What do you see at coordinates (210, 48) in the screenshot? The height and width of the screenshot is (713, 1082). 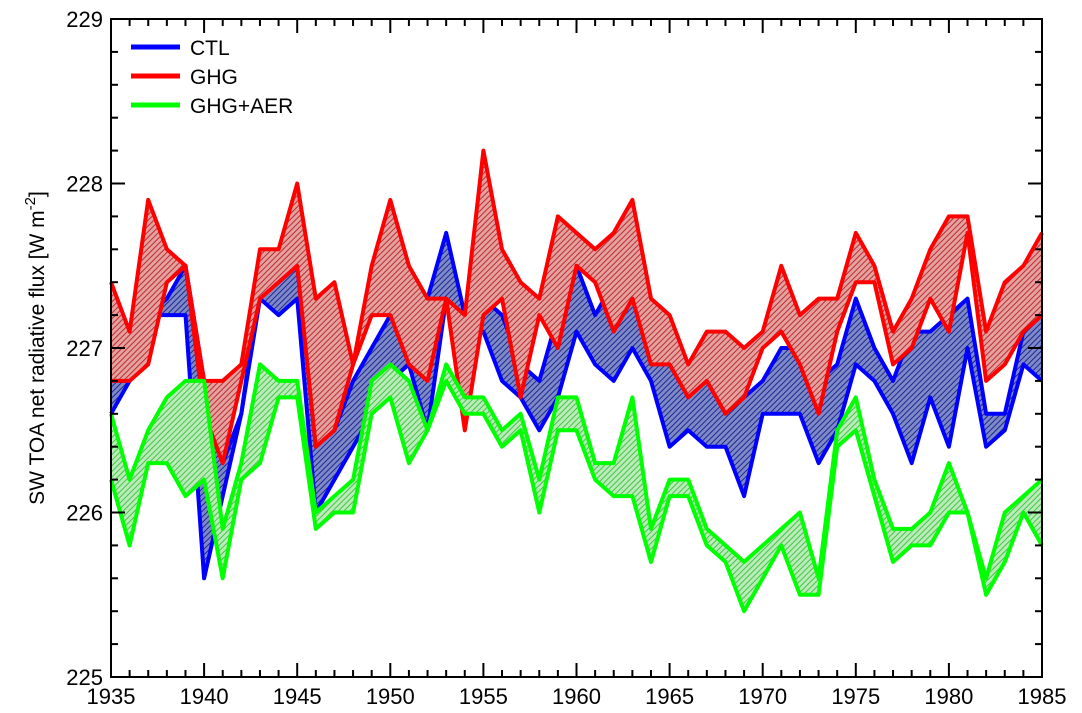 I see `legend-label-ctl: CTL` at bounding box center [210, 48].